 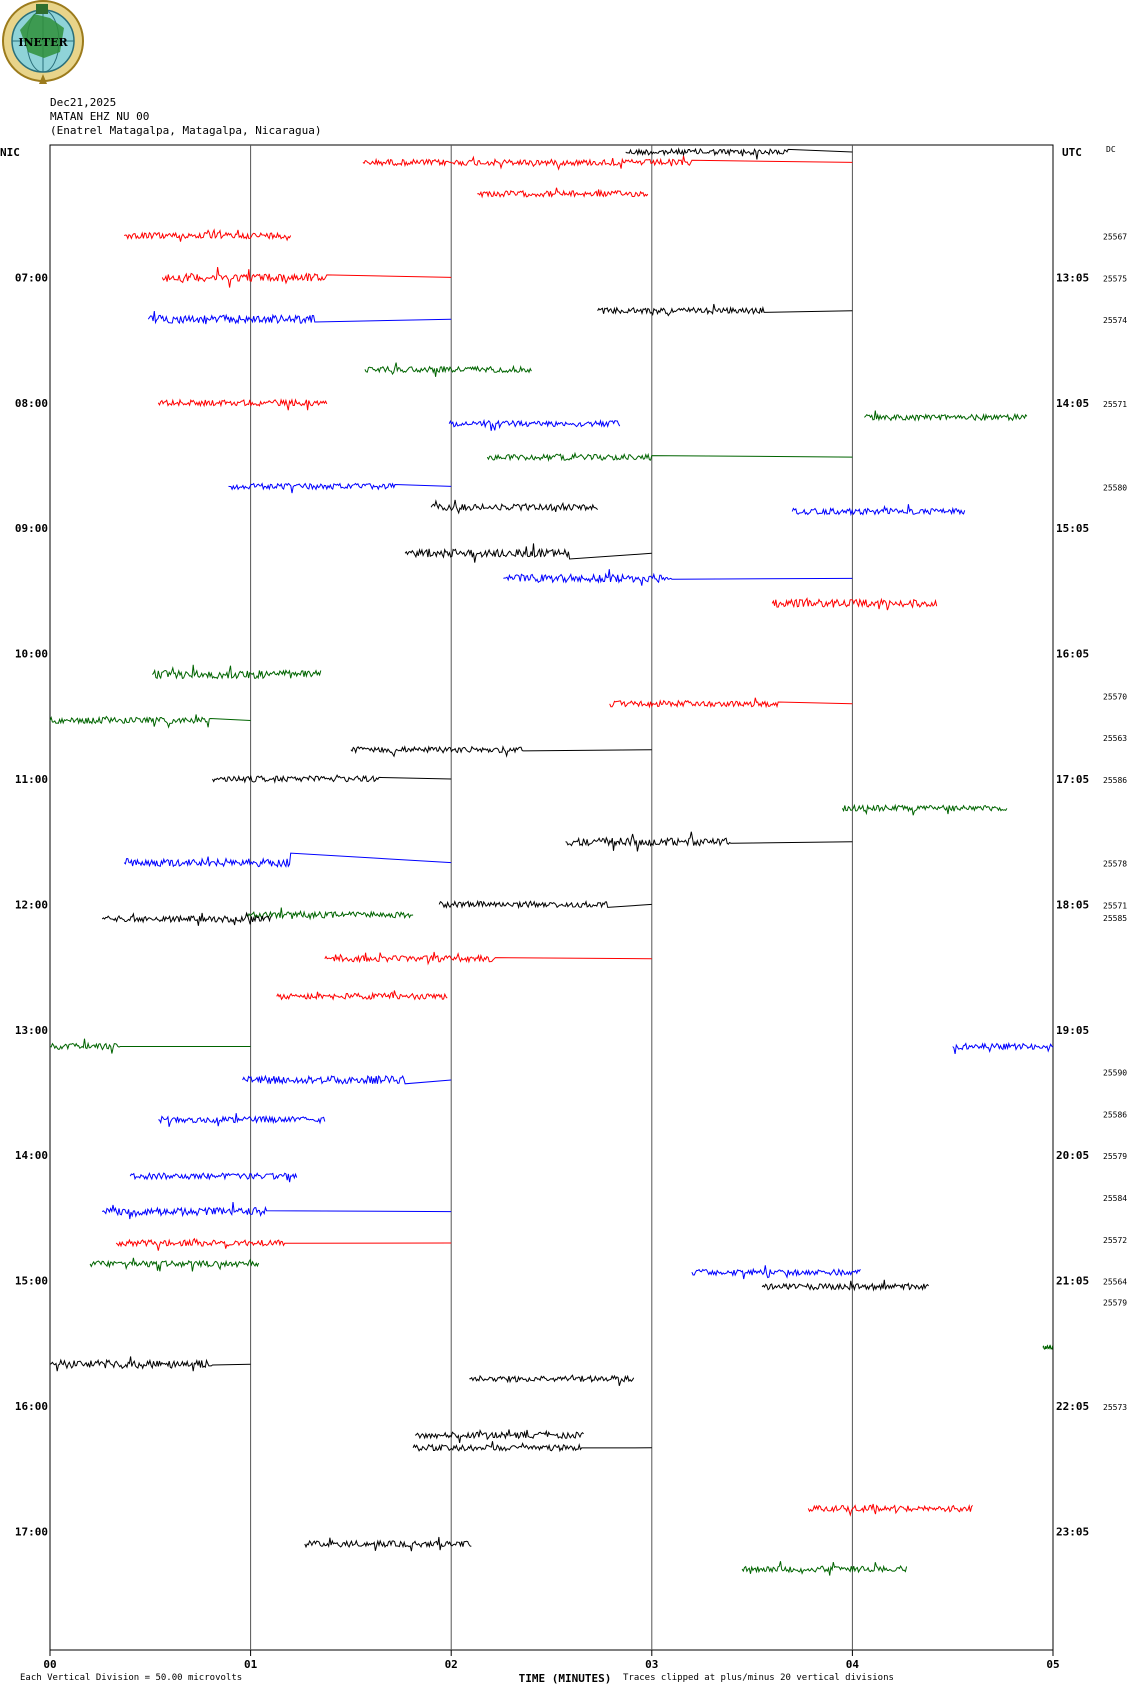 I want to click on x-tick-label: 04, so click(x=853, y=1664).